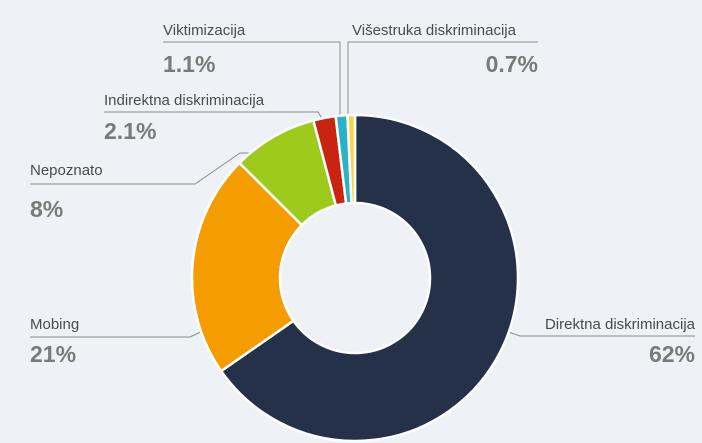 This screenshot has width=702, height=443. What do you see at coordinates (672, 354) in the screenshot?
I see `value-label: 62%` at bounding box center [672, 354].